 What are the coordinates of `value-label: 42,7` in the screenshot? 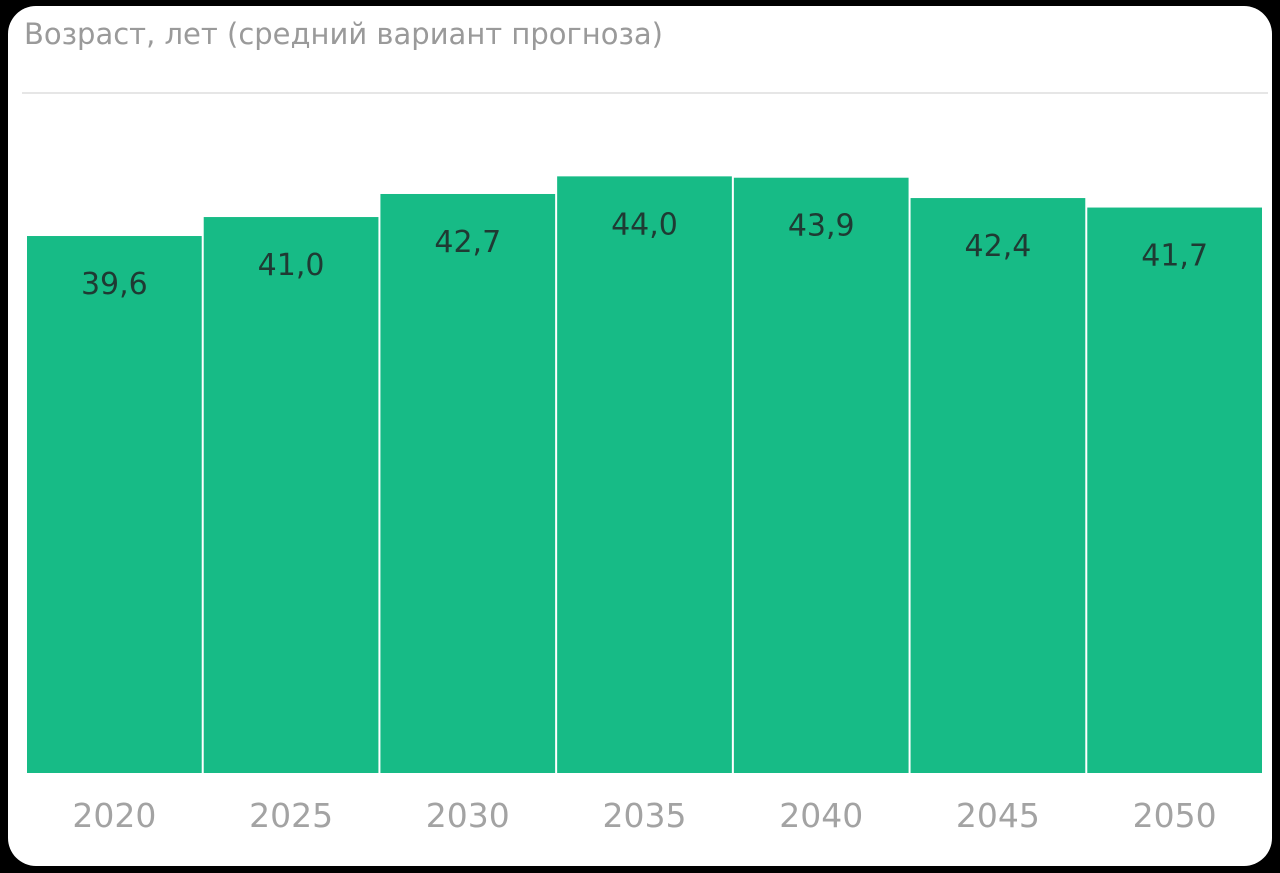 It's located at (467, 242).